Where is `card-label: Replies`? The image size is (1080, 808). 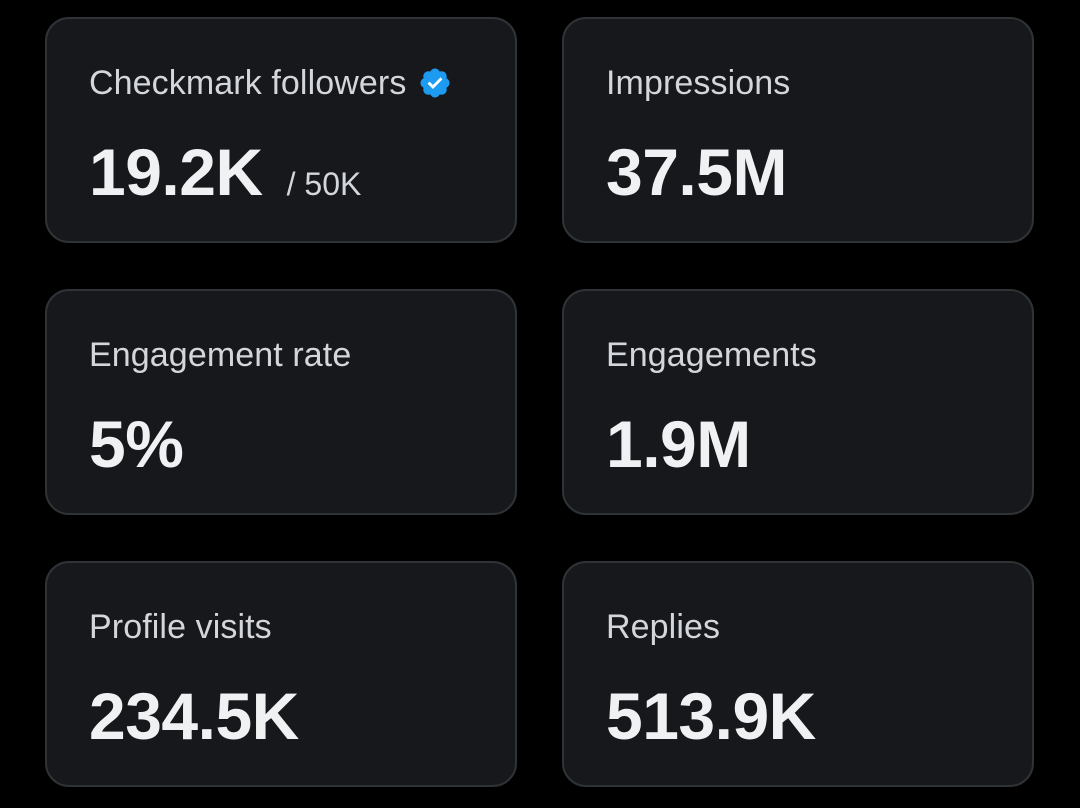 card-label: Replies is located at coordinates (663, 627).